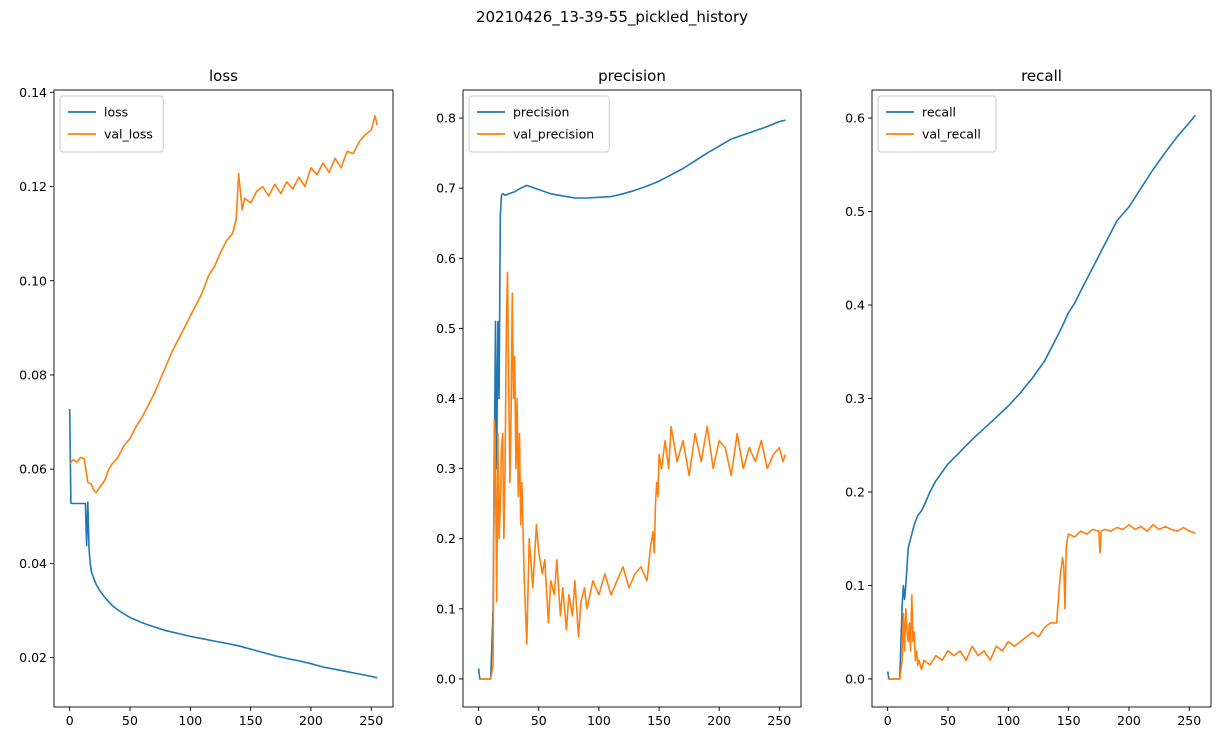 The image size is (1223, 739). I want to click on legend-label: val_precision, so click(553, 134).